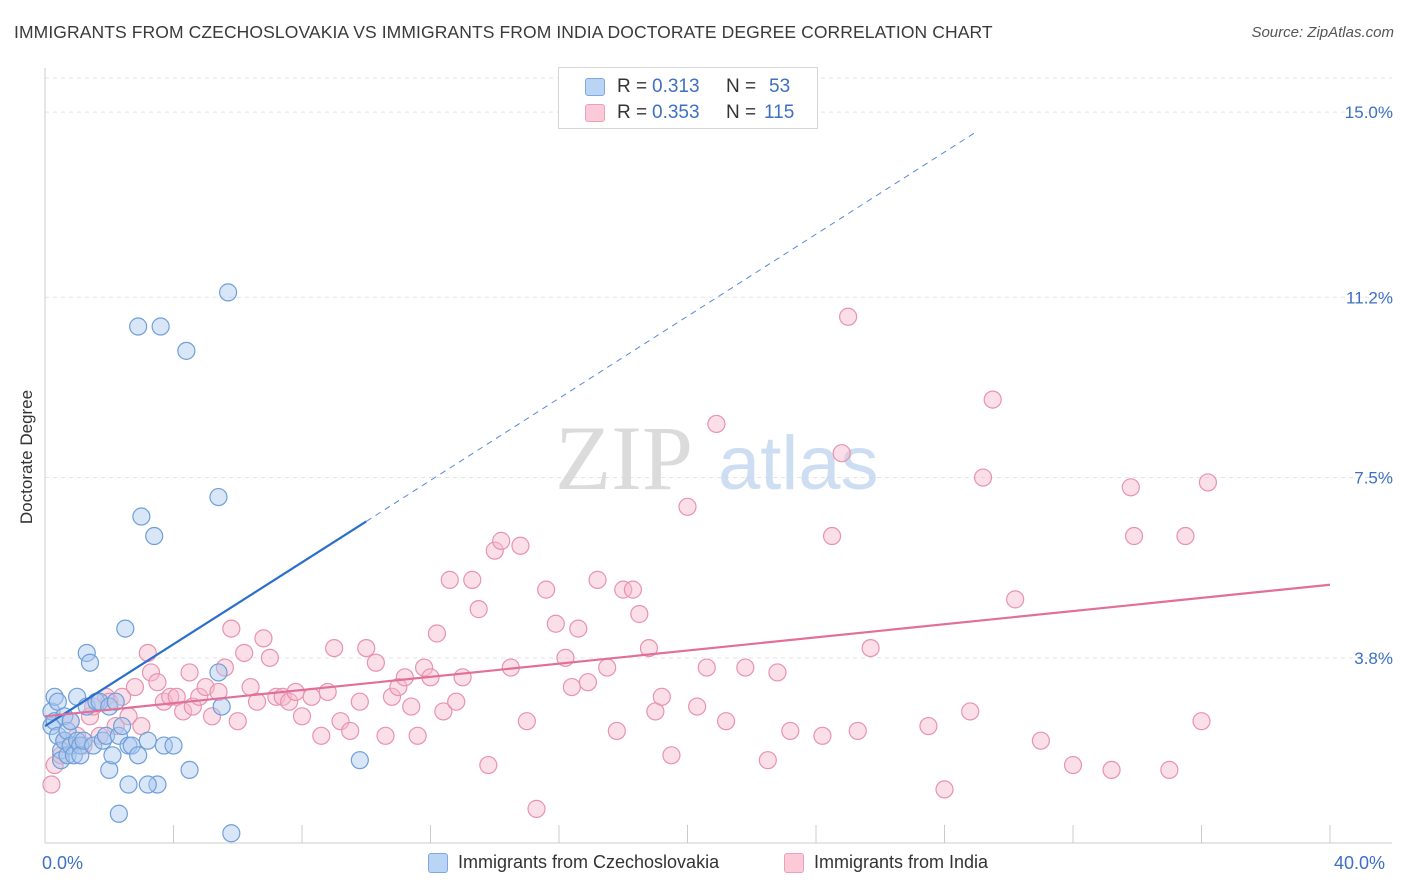 This screenshot has height=892, width=1406. I want to click on correlation-legend: R = 0.313 N = 53 R = 0.353 N = 115, so click(688, 98).